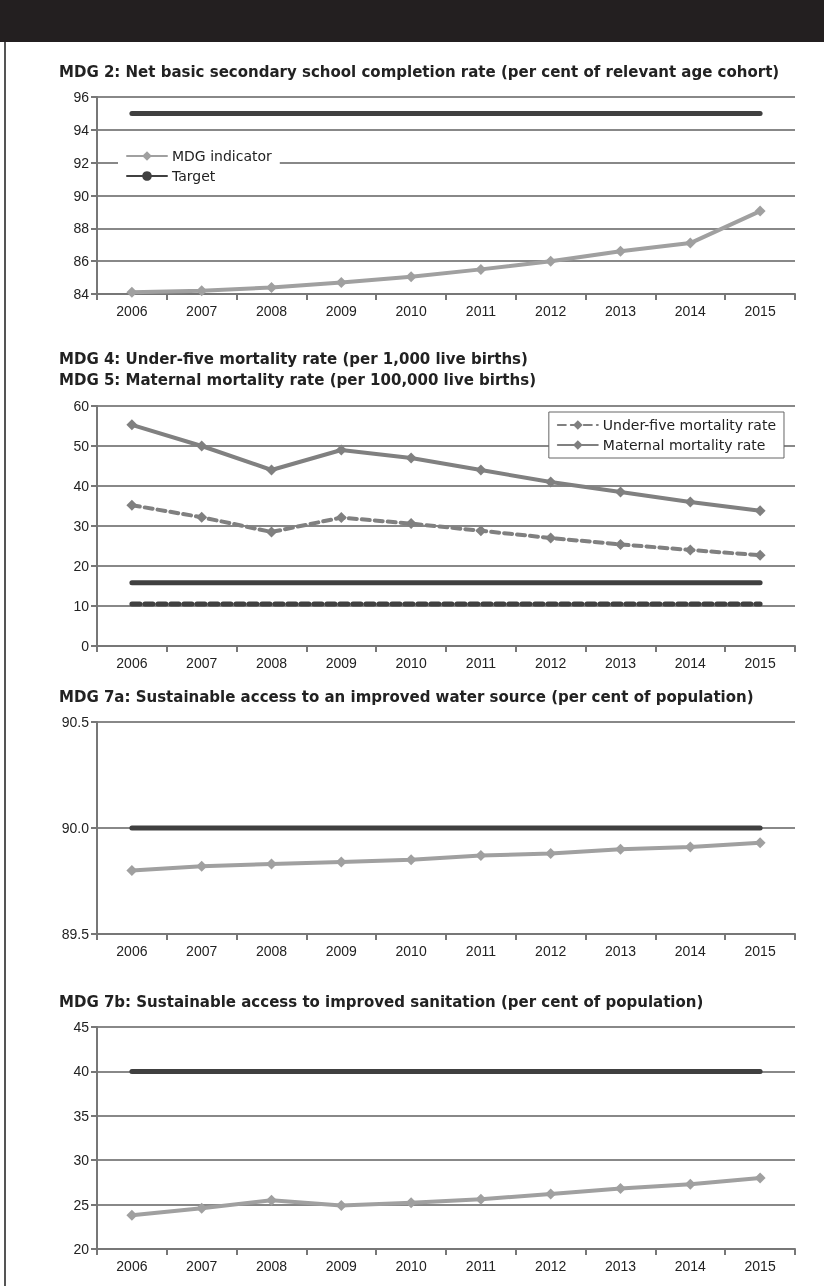  What do you see at coordinates (81, 261) in the screenshot?
I see `y-tick-label: 86` at bounding box center [81, 261].